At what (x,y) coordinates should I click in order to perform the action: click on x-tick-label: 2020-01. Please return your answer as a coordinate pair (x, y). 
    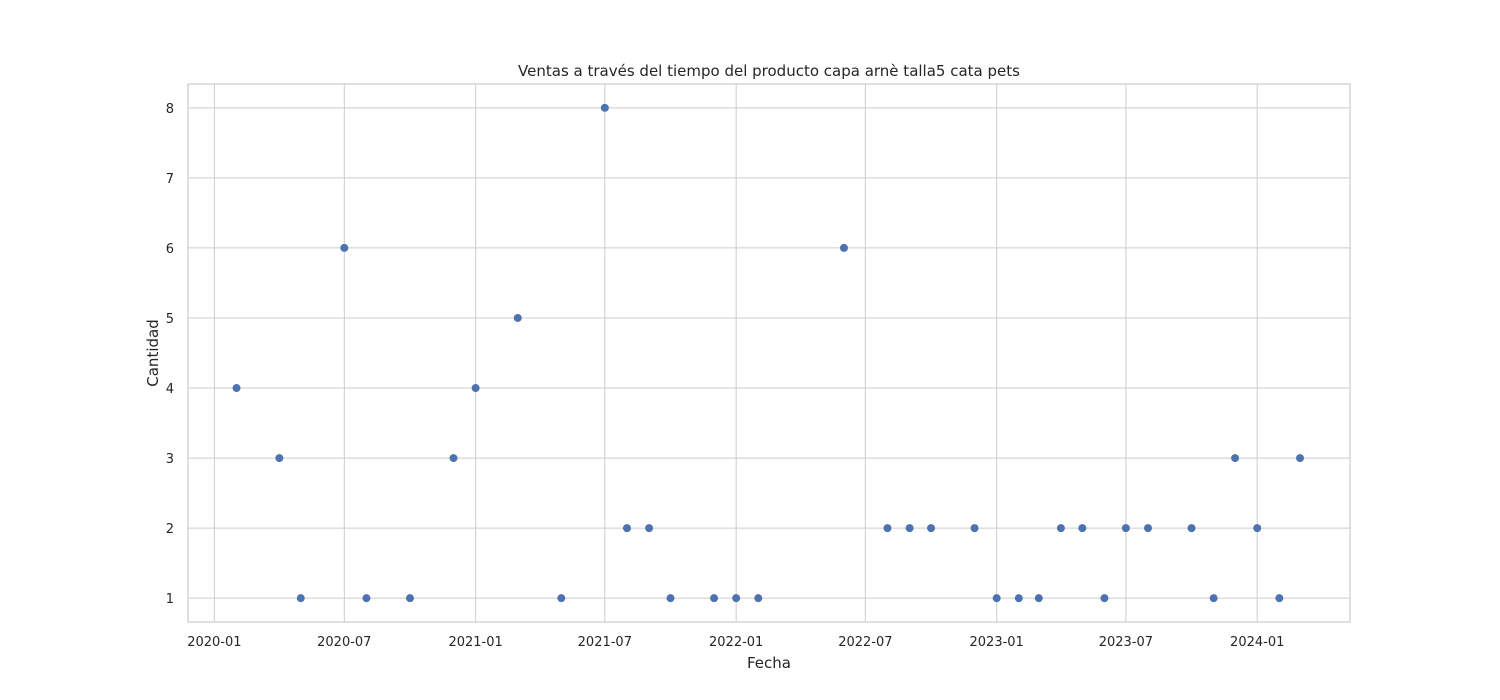
    Looking at the image, I should click on (214, 642).